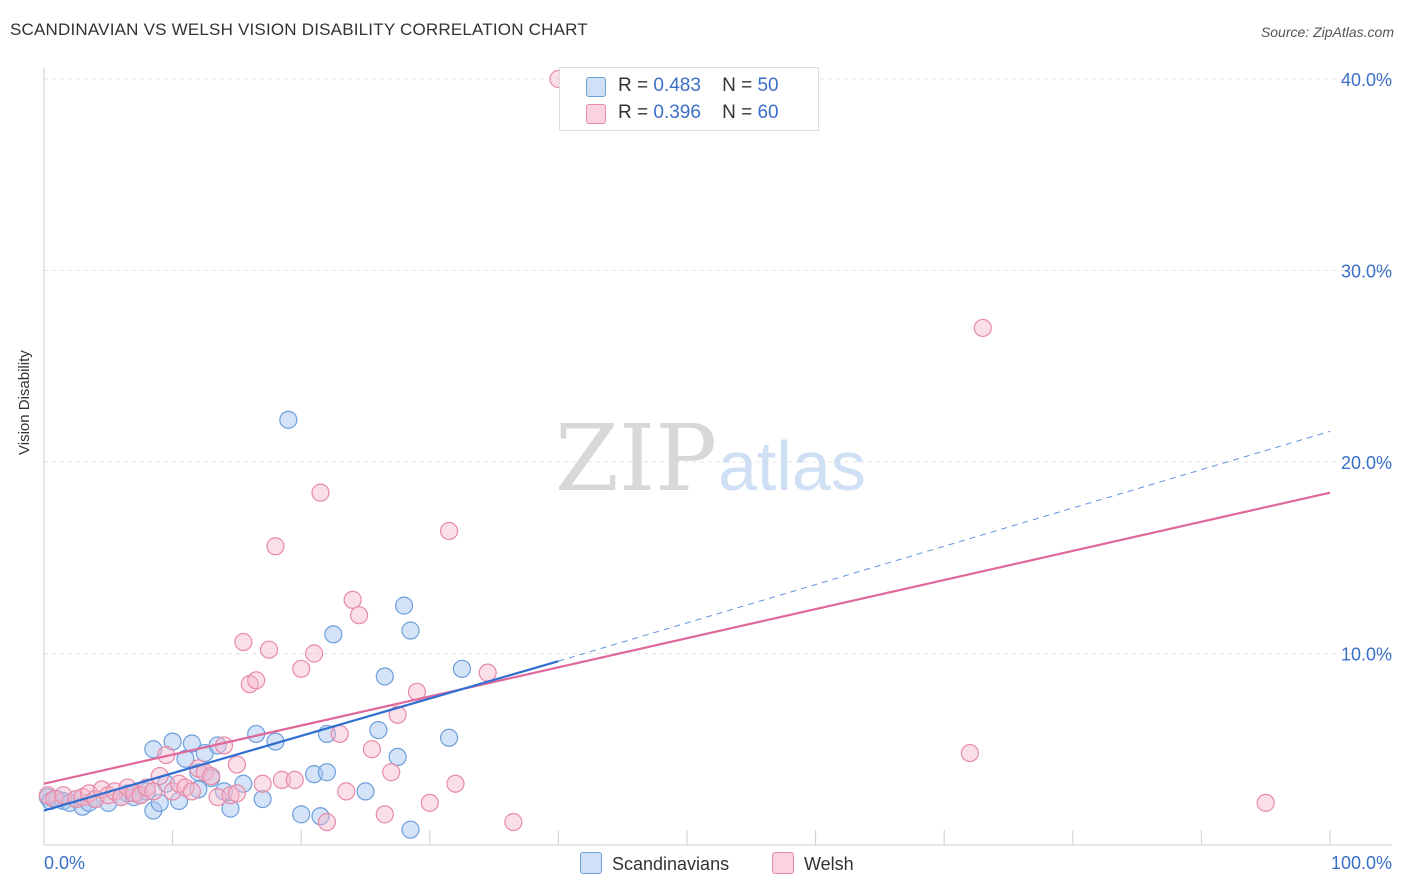  I want to click on y-tick-label: 10.0%, so click(1366, 655).